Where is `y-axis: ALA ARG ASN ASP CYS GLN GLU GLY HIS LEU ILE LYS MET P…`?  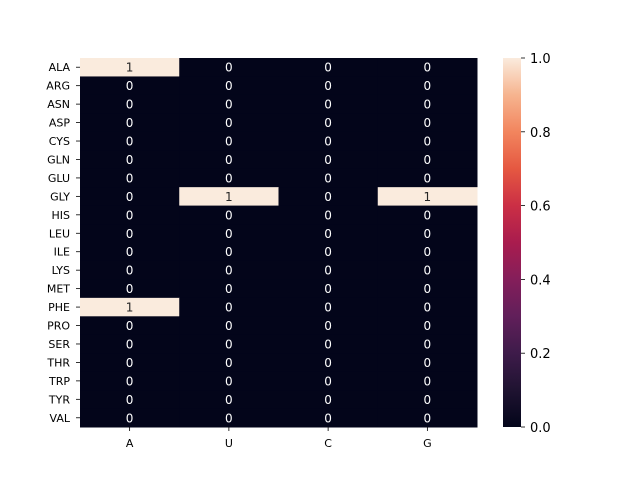
y-axis: ALA ARG ASN ASP CYS GLN GLU GLY HIS LEU ILE LYS MET P… is located at coordinates (63, 243).